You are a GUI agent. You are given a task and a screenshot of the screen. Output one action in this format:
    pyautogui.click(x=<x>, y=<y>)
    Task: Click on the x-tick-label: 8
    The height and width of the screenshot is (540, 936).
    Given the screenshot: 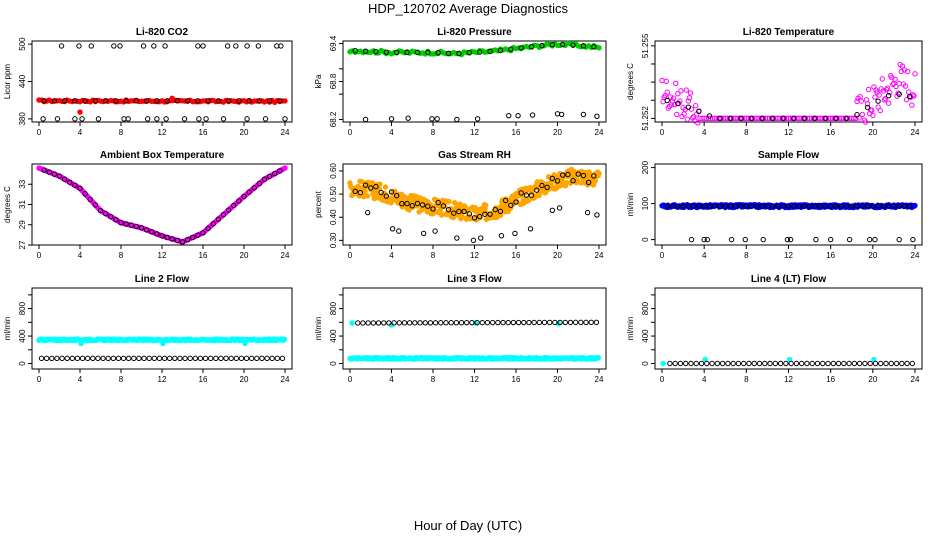 What is the action you would take?
    pyautogui.click(x=433, y=379)
    